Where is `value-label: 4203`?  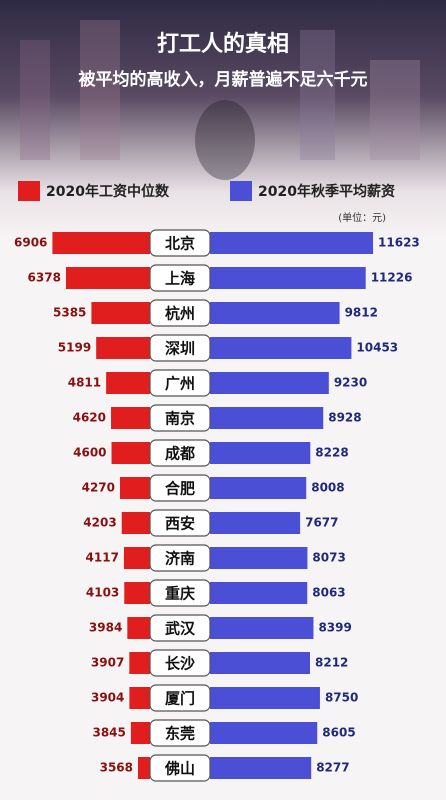
value-label: 4203 is located at coordinates (99, 523).